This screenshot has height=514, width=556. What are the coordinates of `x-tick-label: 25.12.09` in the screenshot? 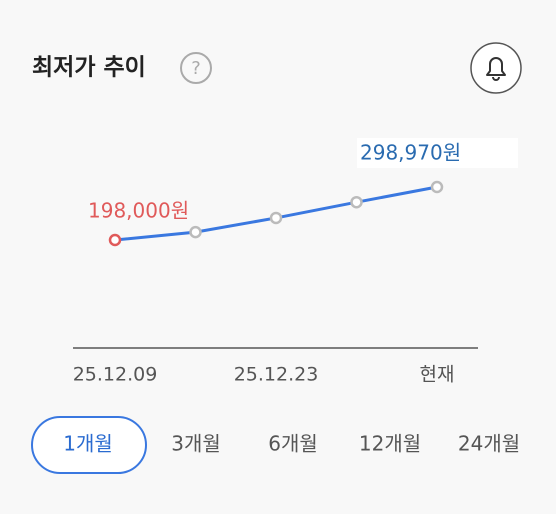 It's located at (115, 375).